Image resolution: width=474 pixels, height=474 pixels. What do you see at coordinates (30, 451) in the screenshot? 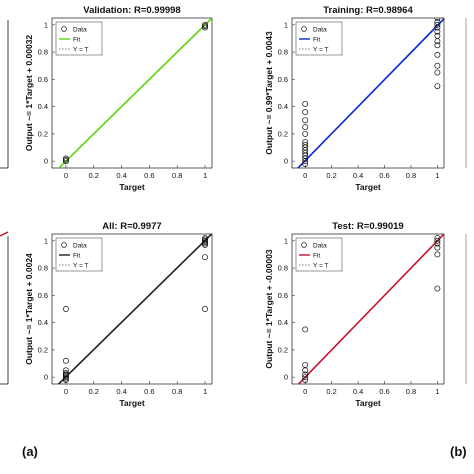
I see `panel-label-a: (a)` at bounding box center [30, 451].